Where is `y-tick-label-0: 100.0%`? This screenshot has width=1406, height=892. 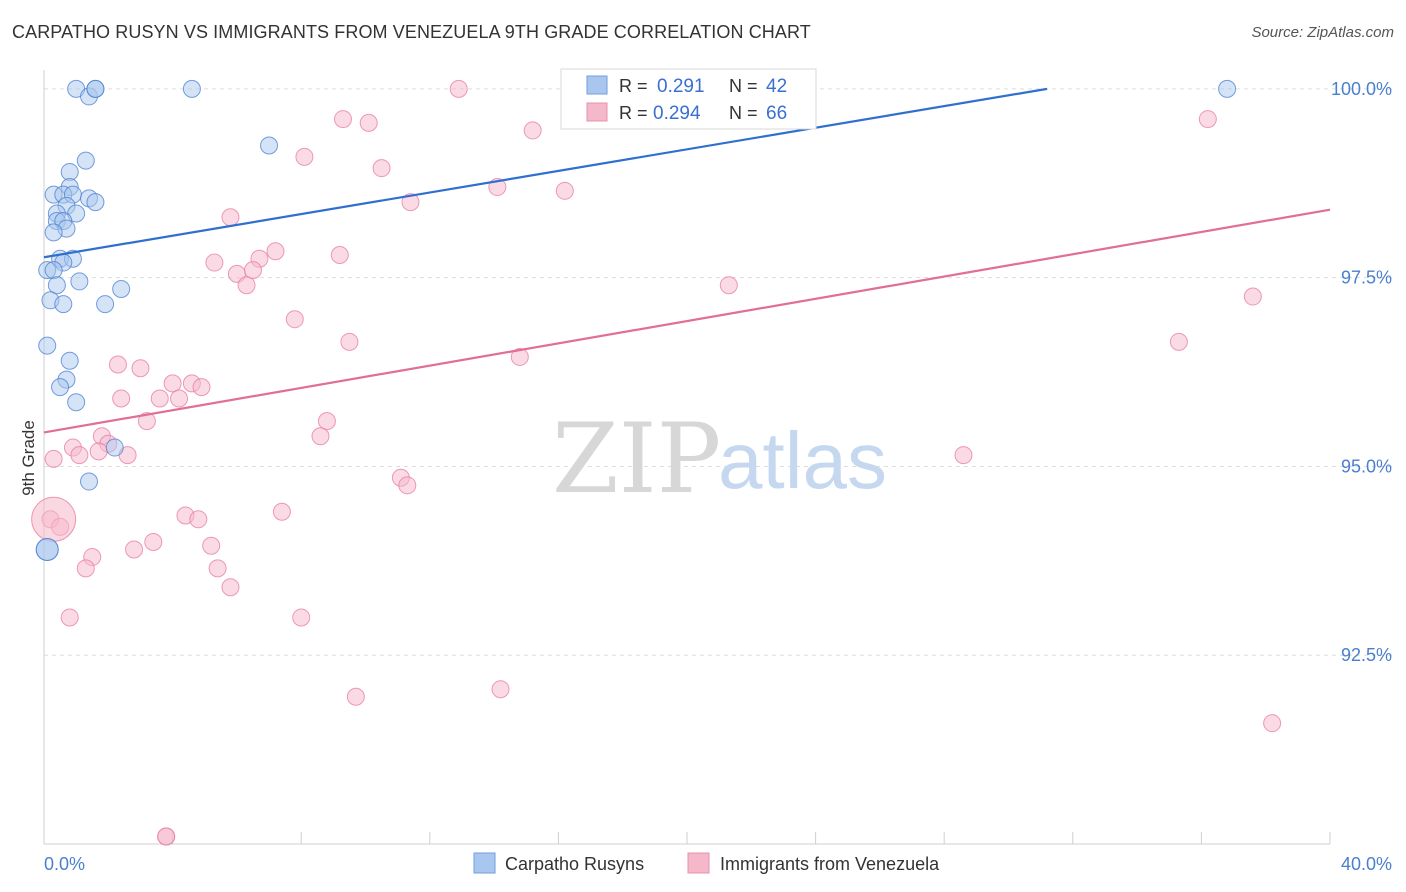
y-tick-label-0: 100.0% is located at coordinates (1361, 89).